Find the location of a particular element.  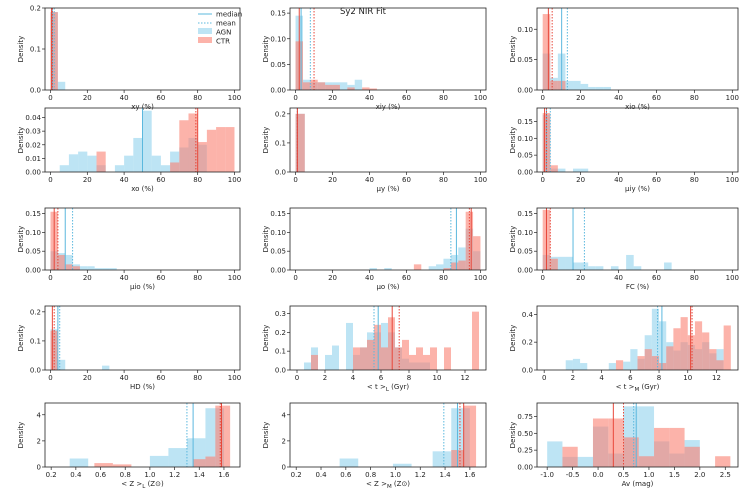

panel-12: 0 2 4 6 8 10 12 0.0 0.2 0.4 < t >M (Gyr) Density is located at coordinates (624, 349).